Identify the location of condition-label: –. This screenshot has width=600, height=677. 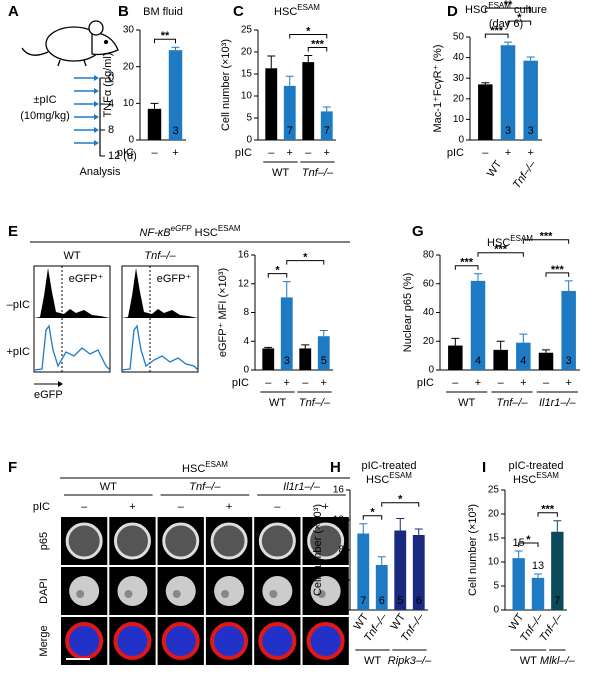
(277, 507).